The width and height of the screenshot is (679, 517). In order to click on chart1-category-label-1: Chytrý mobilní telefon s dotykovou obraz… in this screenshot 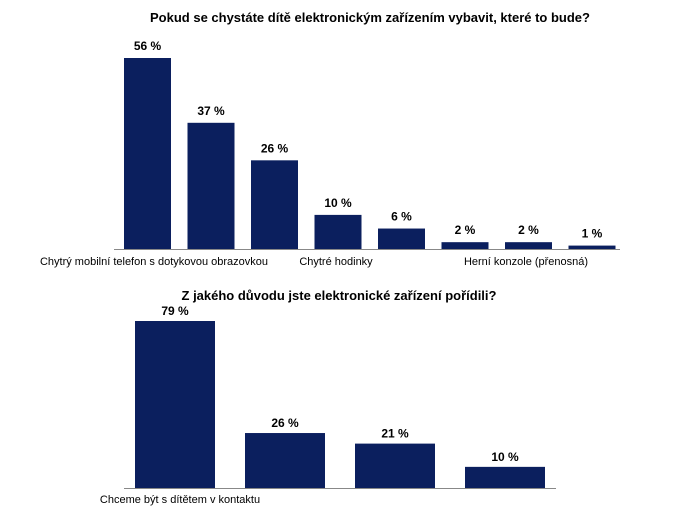, I will do `click(154, 262)`.